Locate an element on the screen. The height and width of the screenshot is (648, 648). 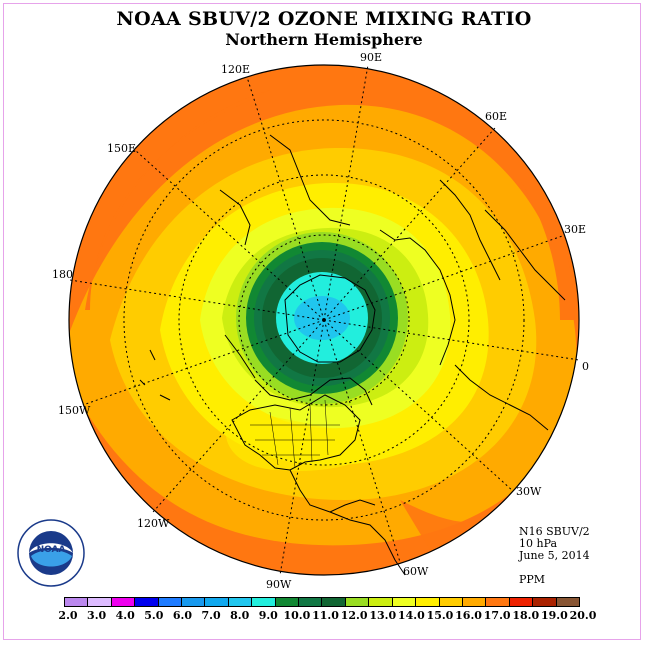
lon-label-120e: 120E is located at coordinates (236, 69).